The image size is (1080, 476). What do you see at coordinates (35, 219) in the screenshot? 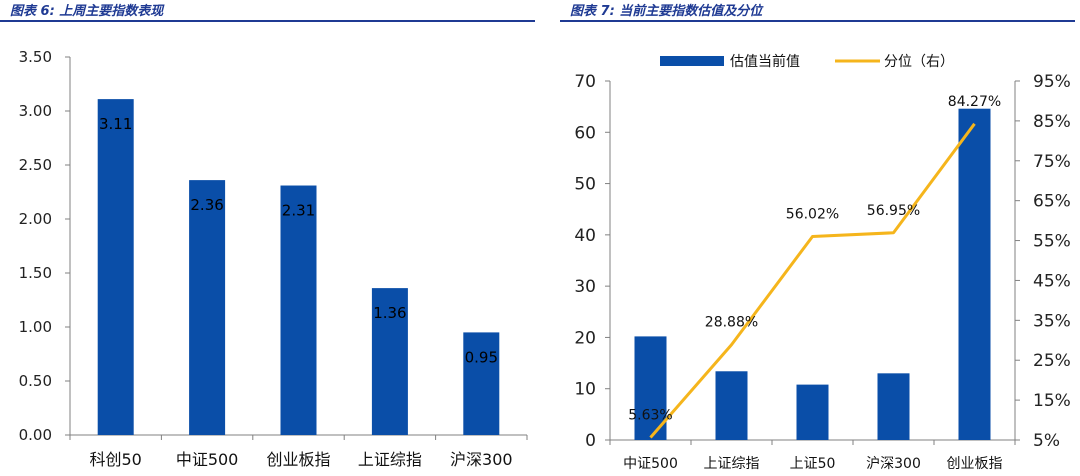
I see `y-tick-label: 2.00` at bounding box center [35, 219].